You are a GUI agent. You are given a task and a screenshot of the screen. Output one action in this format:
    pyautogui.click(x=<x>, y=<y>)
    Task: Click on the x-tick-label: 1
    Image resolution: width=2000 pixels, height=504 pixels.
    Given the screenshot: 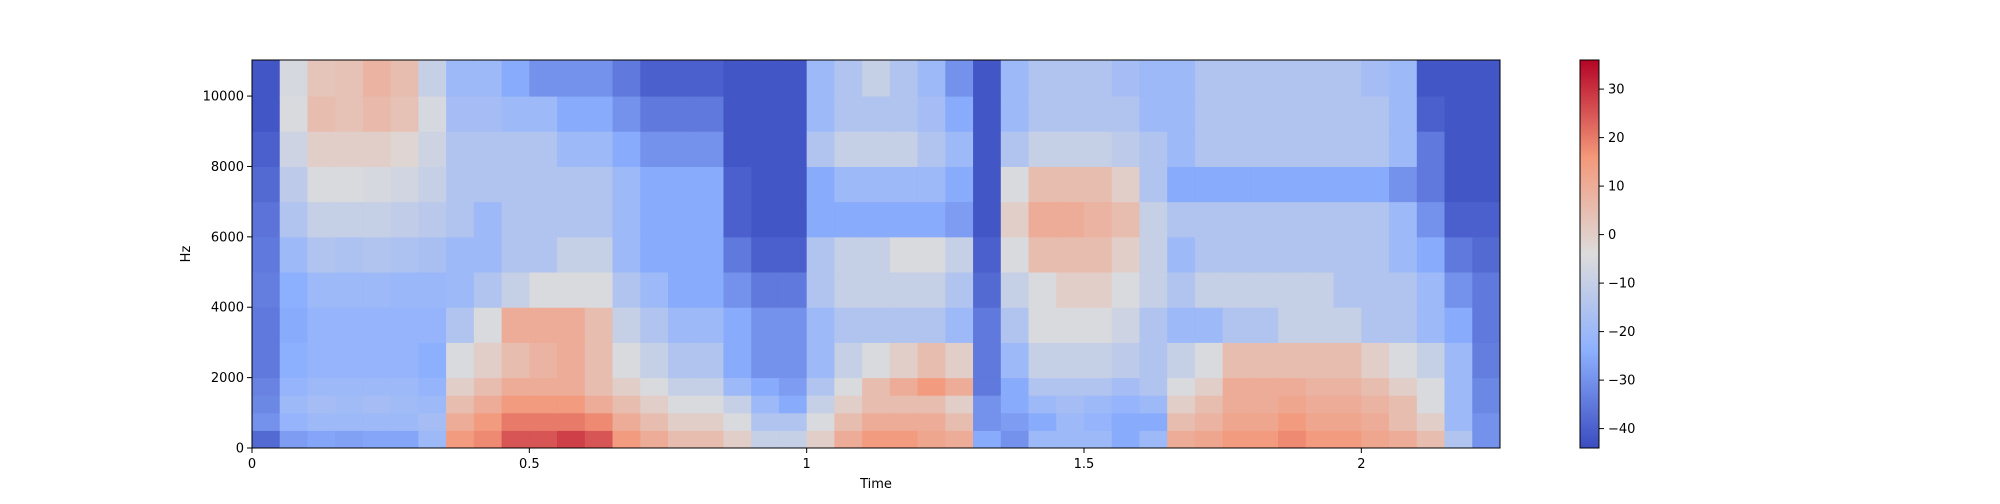 What is the action you would take?
    pyautogui.click(x=807, y=464)
    